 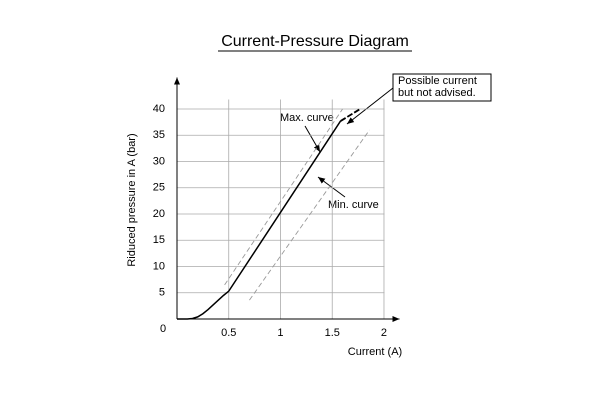 I want to click on y-axis-label: Riduced pressure in A (bar), so click(x=132, y=199).